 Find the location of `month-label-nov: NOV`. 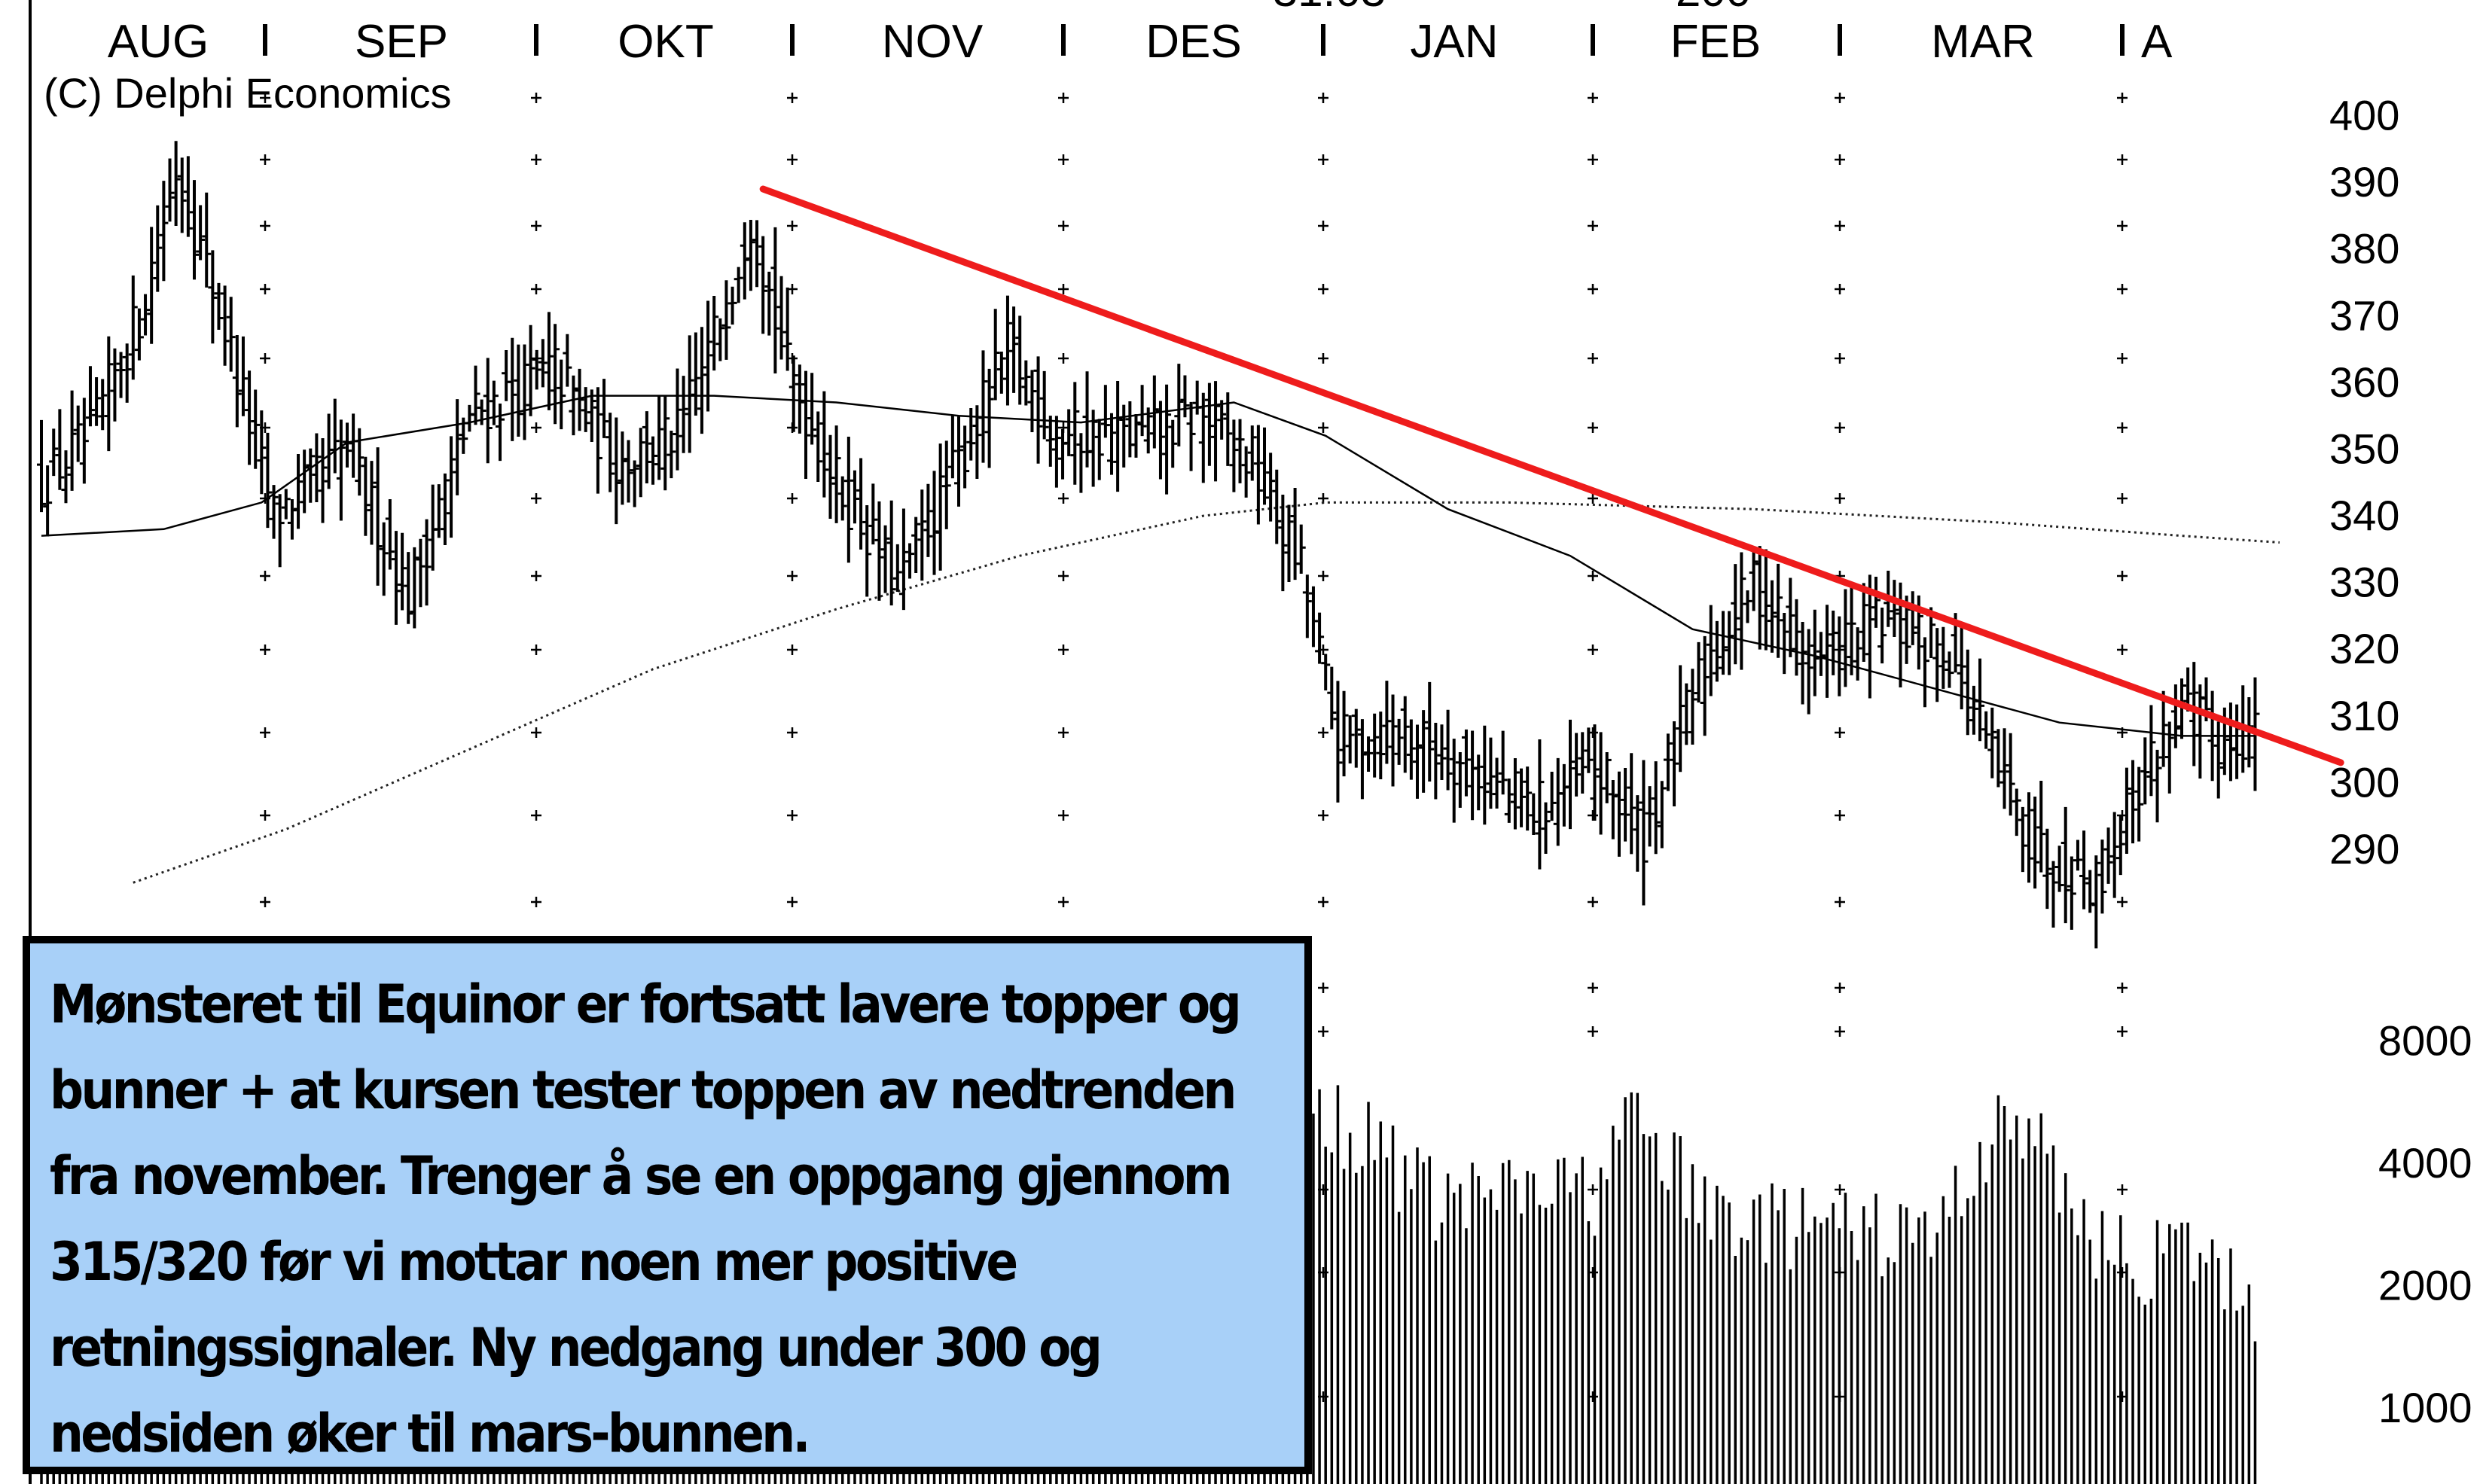

month-label-nov: NOV is located at coordinates (933, 42).